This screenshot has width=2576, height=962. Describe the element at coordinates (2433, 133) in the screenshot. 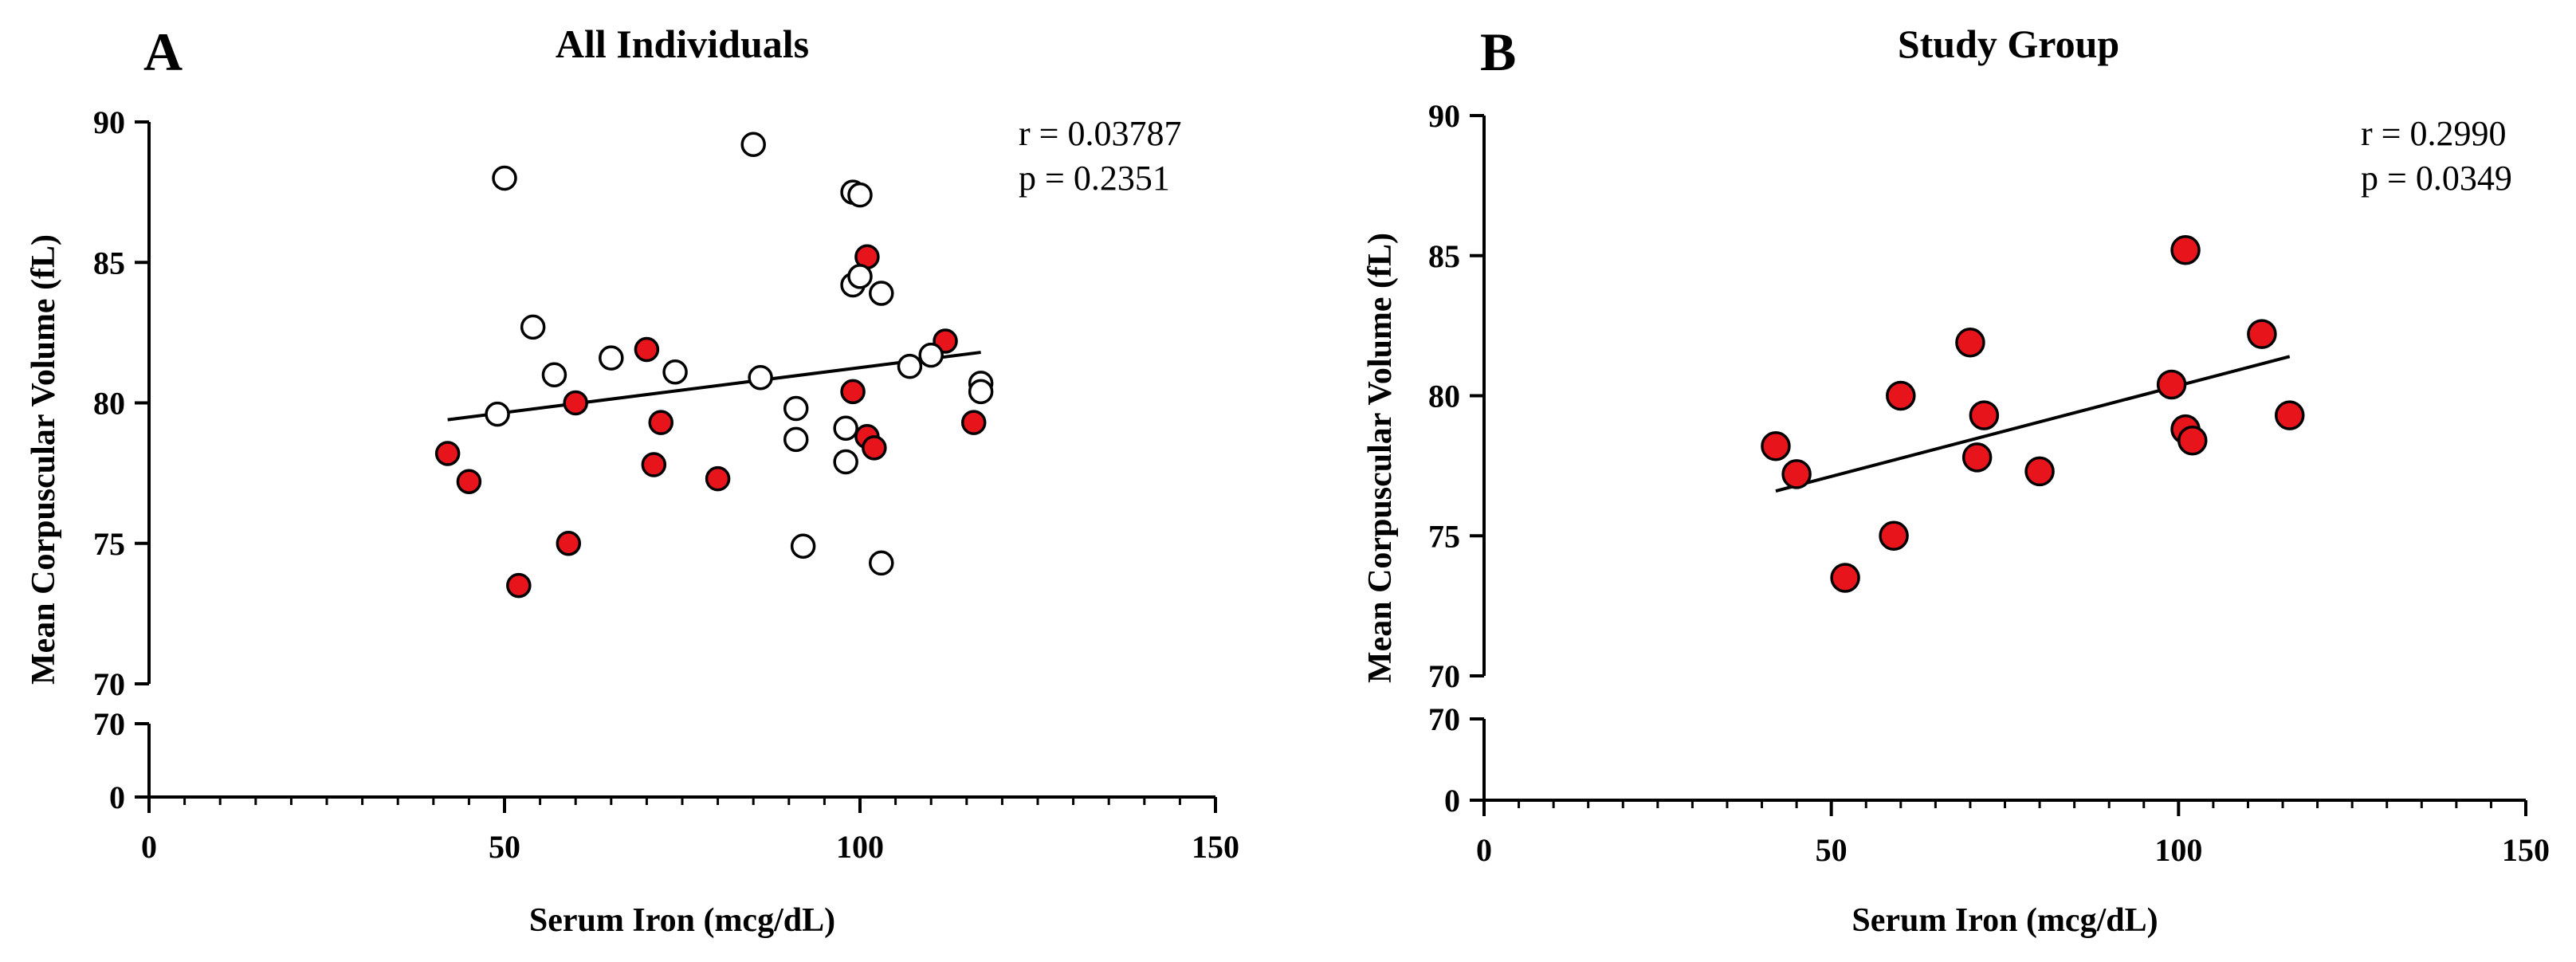

I see `panel-b-stat-r: r = 0.2990` at that location.